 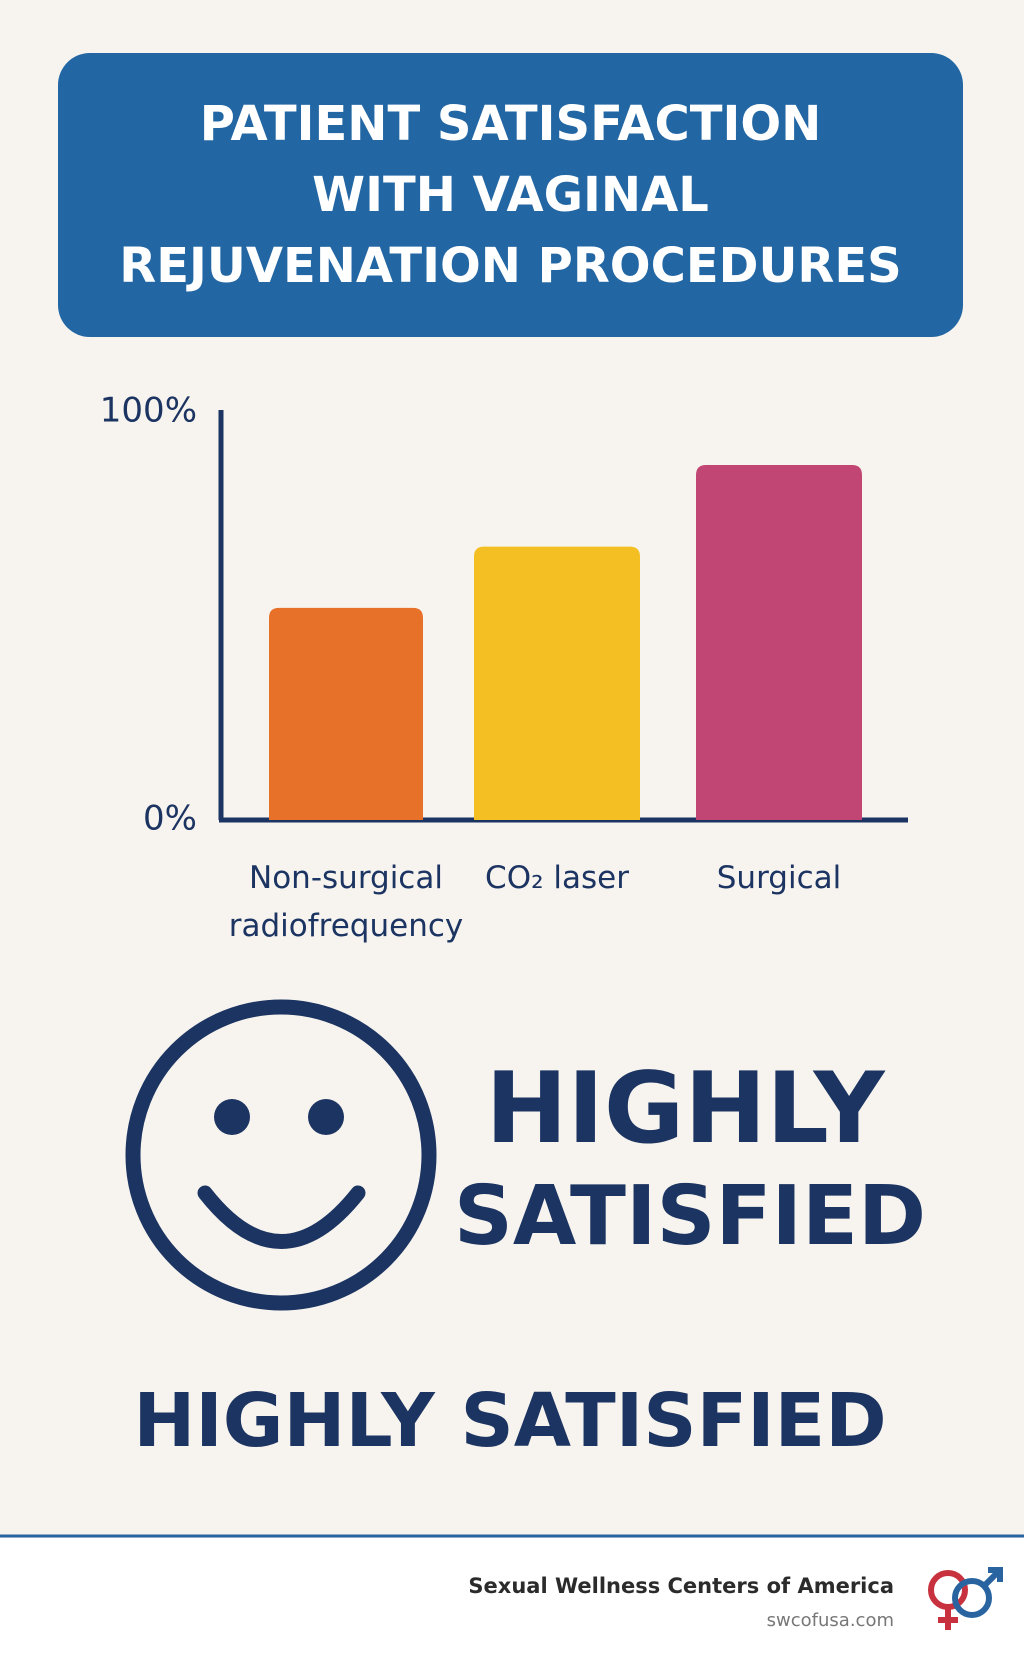 What do you see at coordinates (690, 1216) in the screenshot?
I see `badge-line: SATISFIED` at bounding box center [690, 1216].